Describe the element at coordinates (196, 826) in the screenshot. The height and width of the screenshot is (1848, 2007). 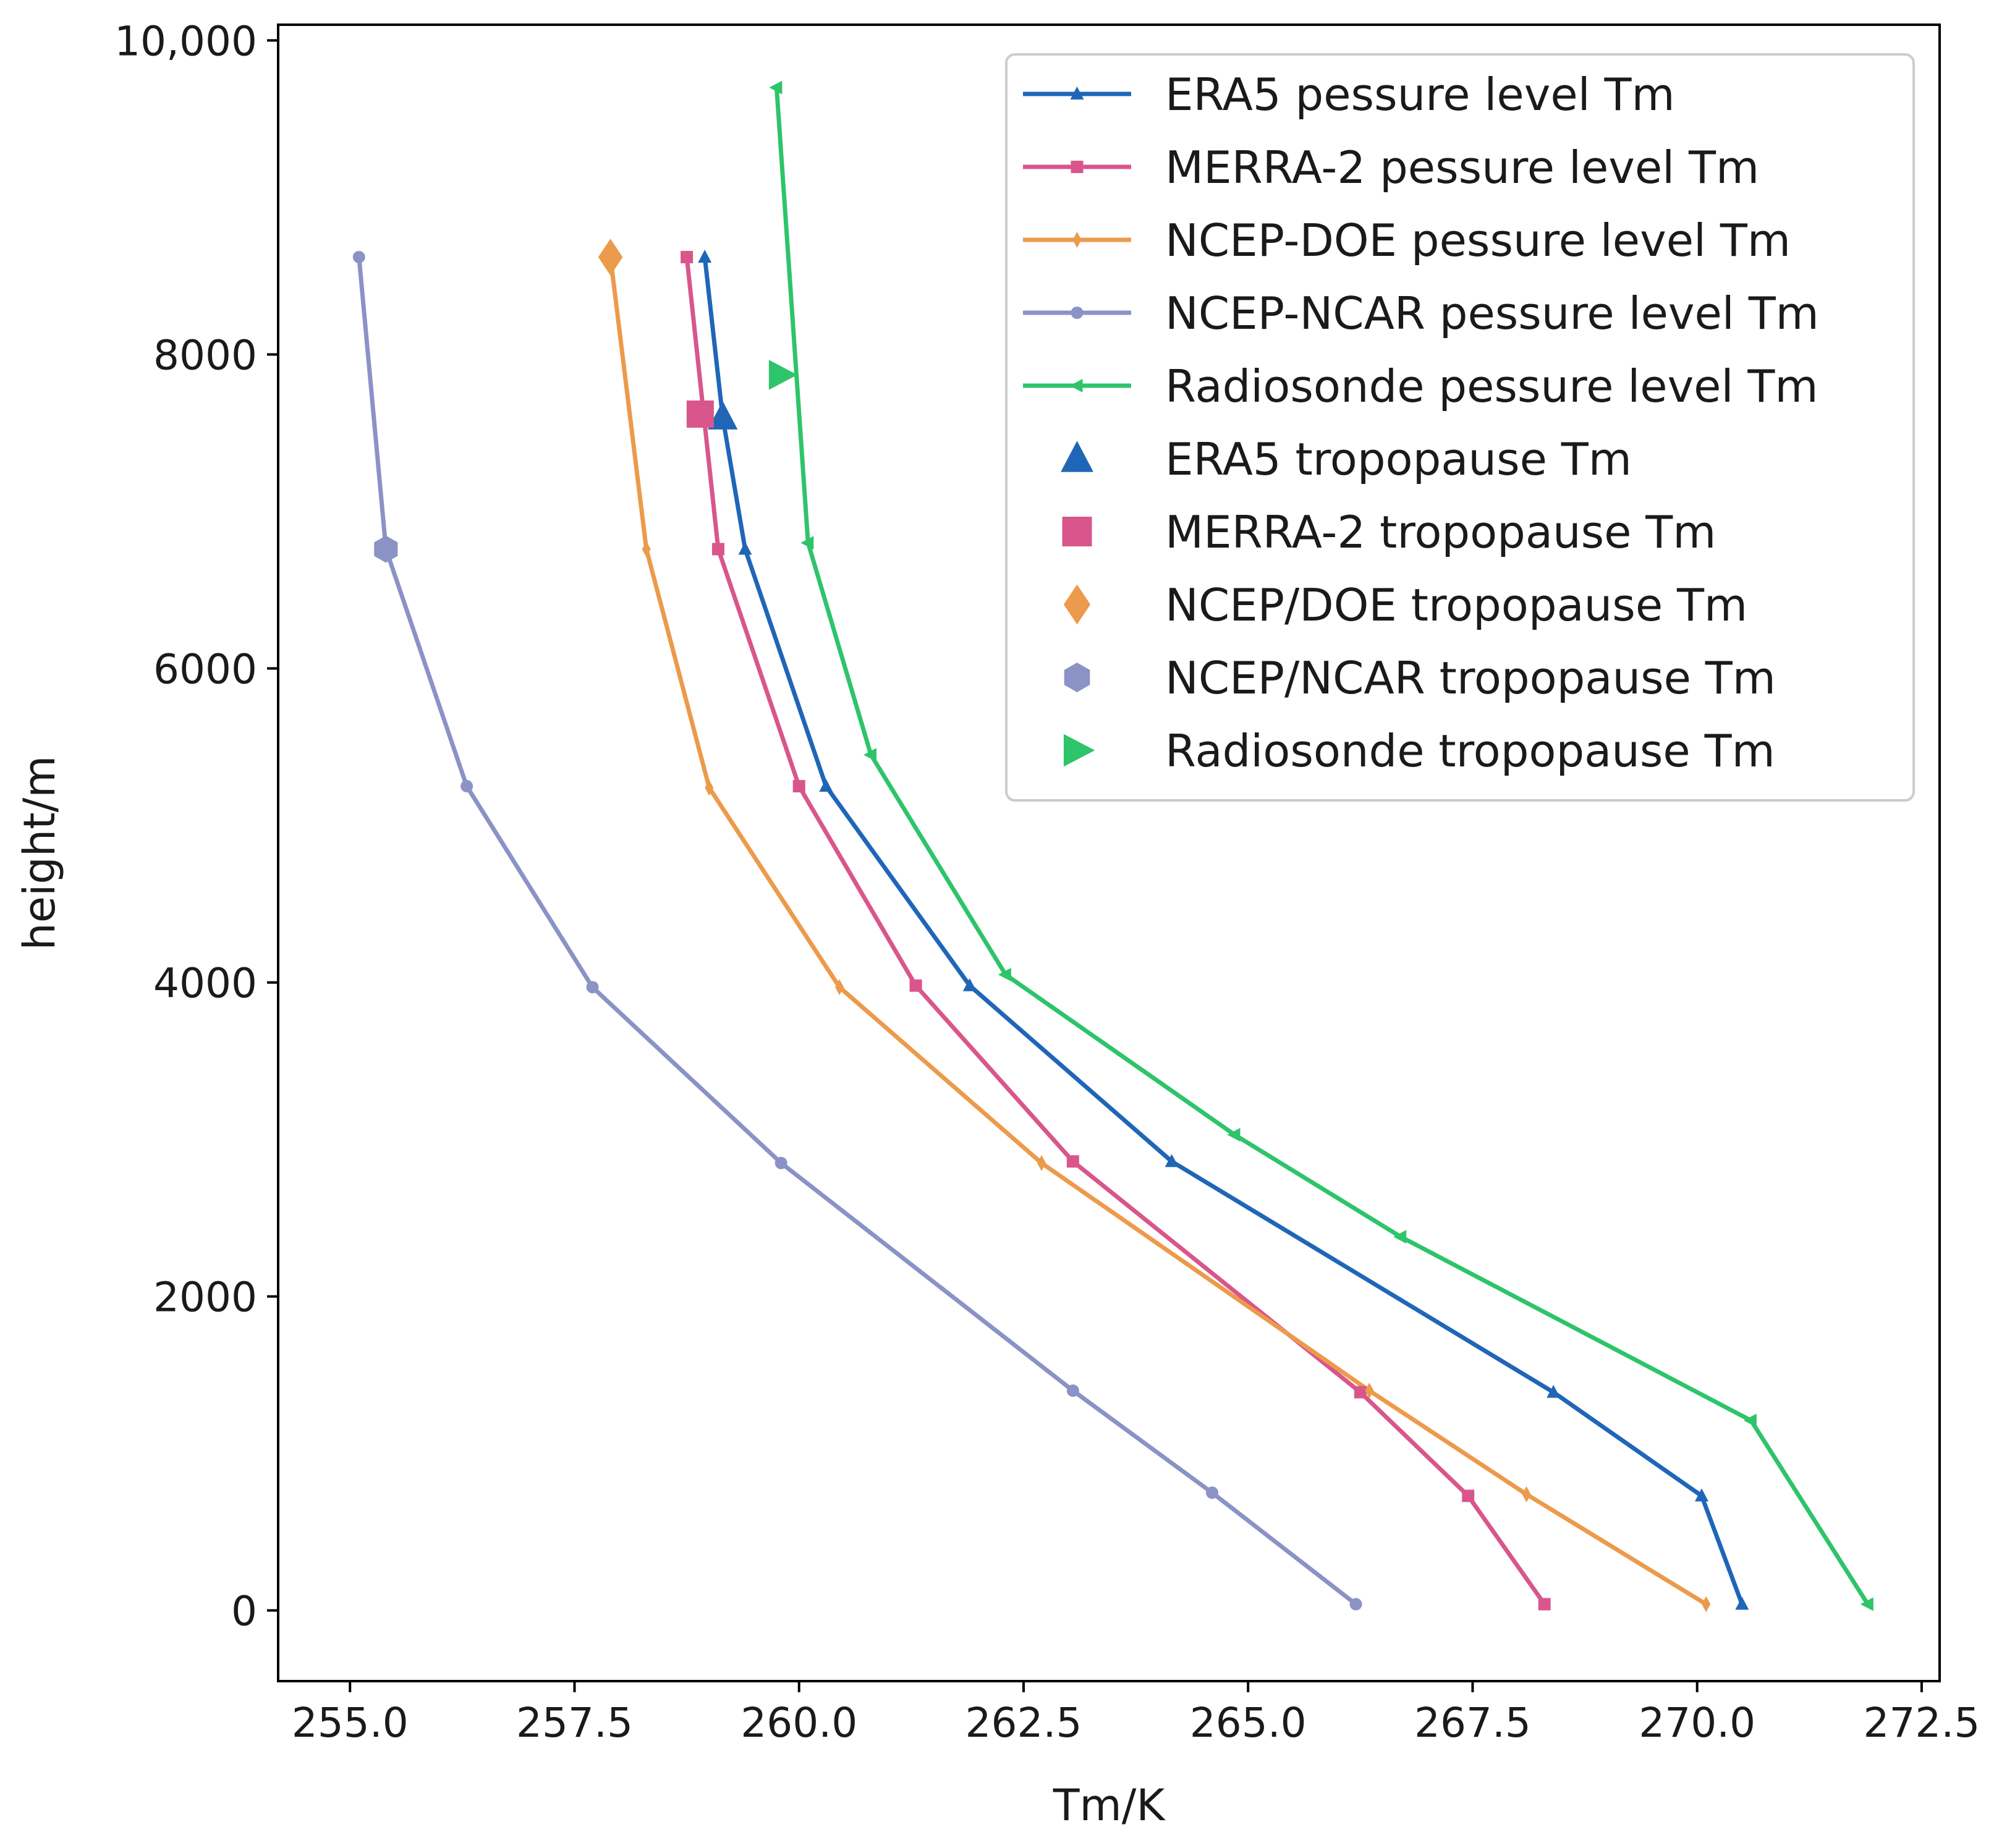
I see `y-axis-ticks: 0 2000 4000 6000 8000 10,000` at that location.